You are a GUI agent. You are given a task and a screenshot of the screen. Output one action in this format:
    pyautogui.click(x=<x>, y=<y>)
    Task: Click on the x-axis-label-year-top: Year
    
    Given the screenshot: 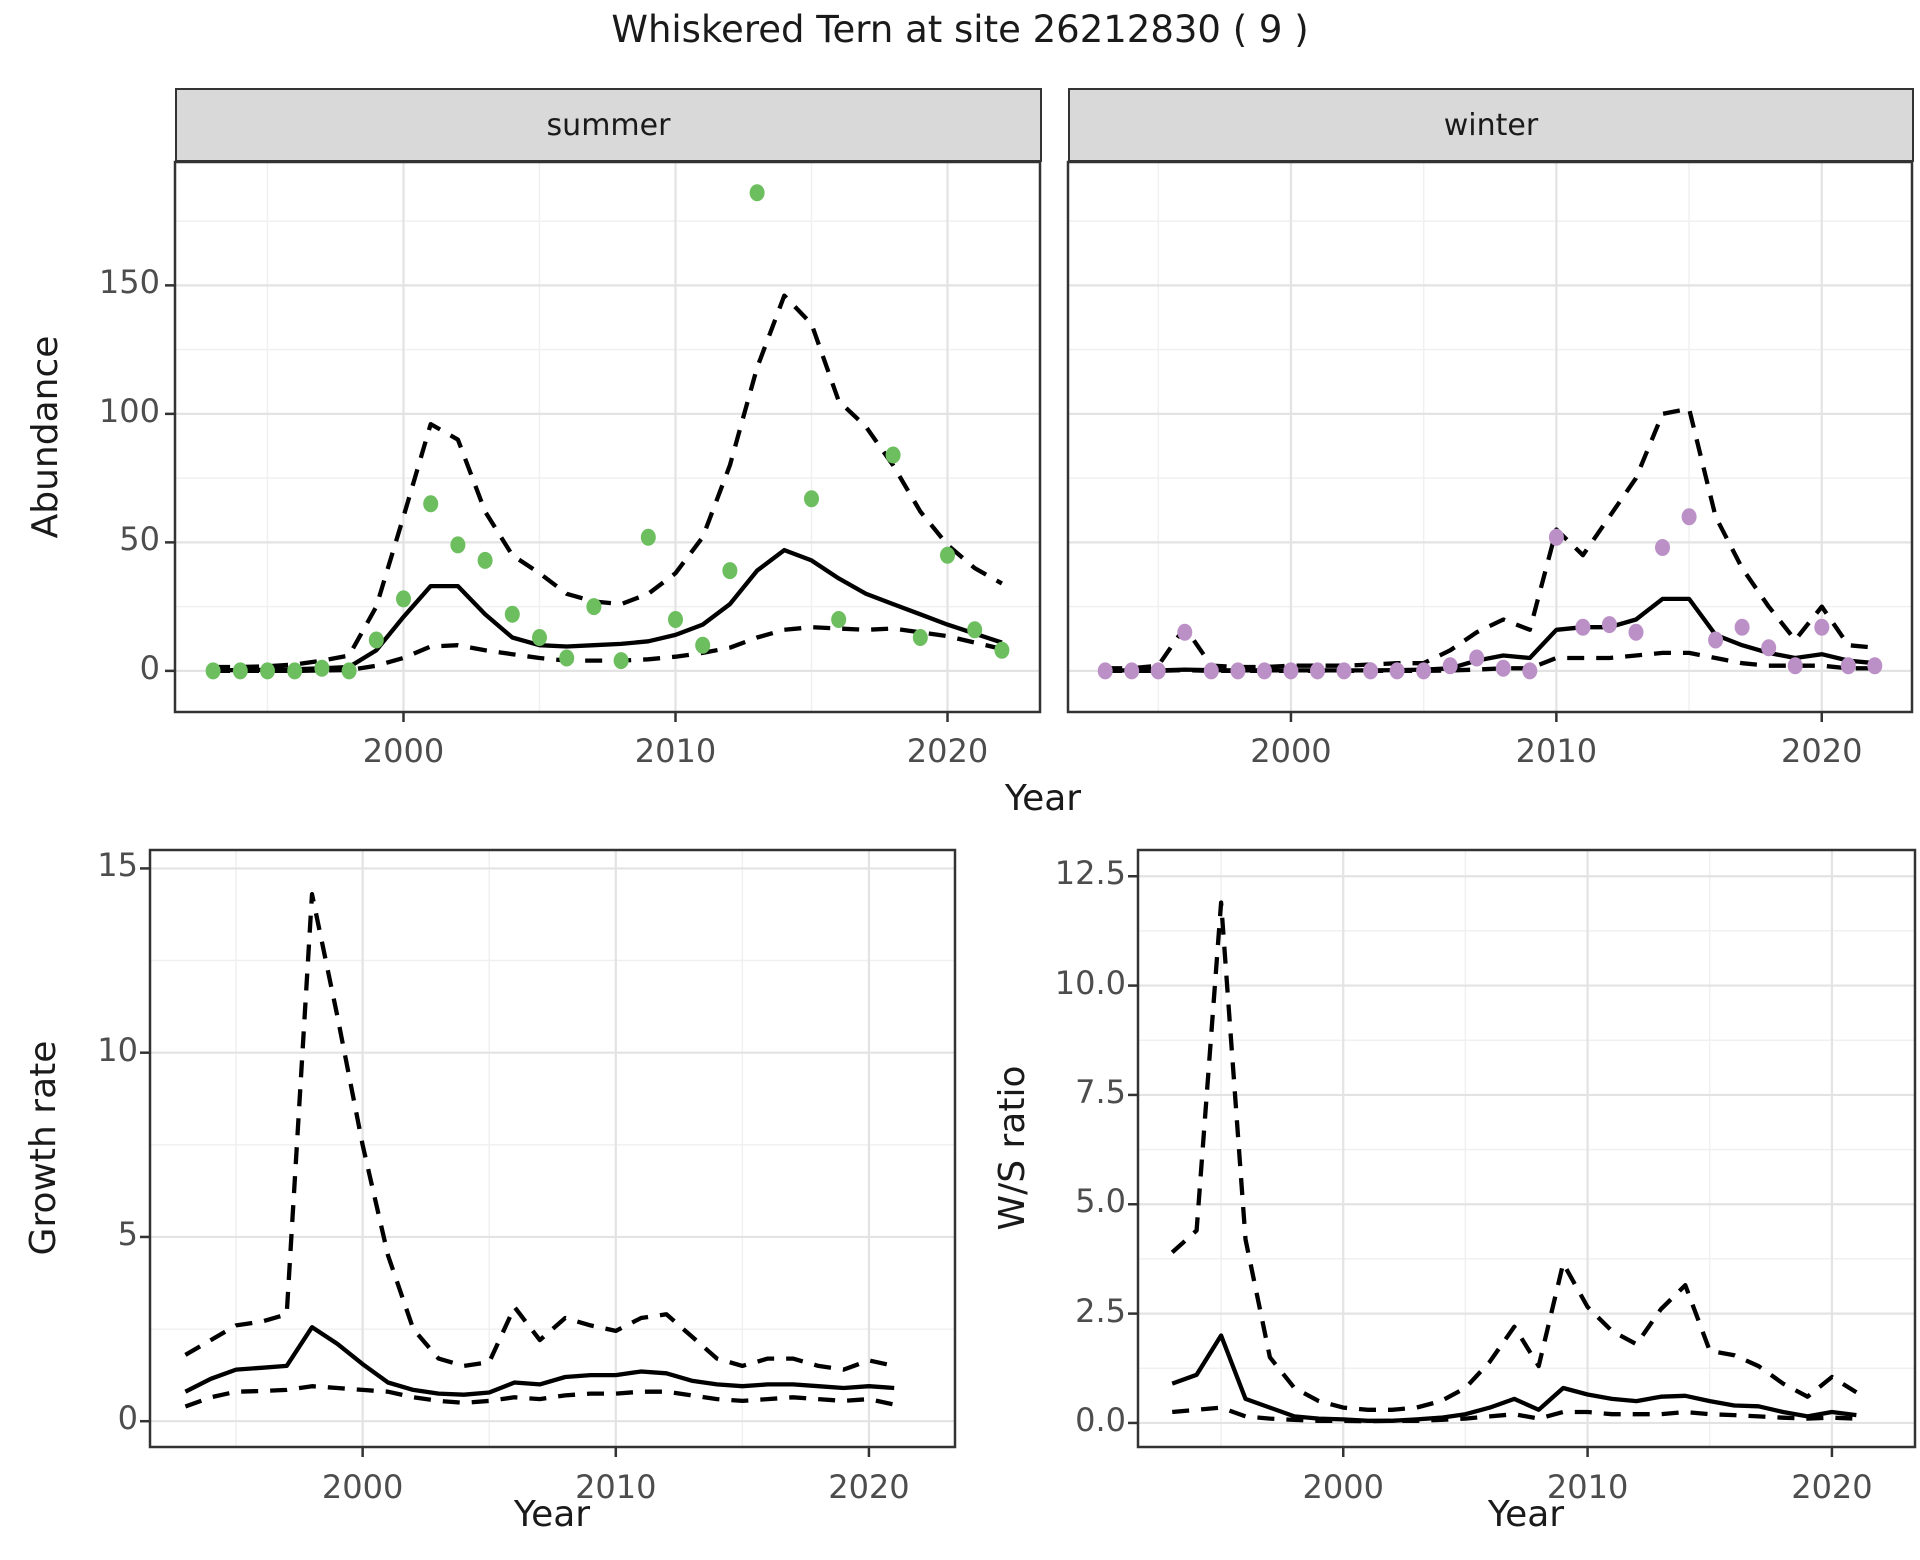 What is the action you would take?
    pyautogui.click(x=1043, y=798)
    